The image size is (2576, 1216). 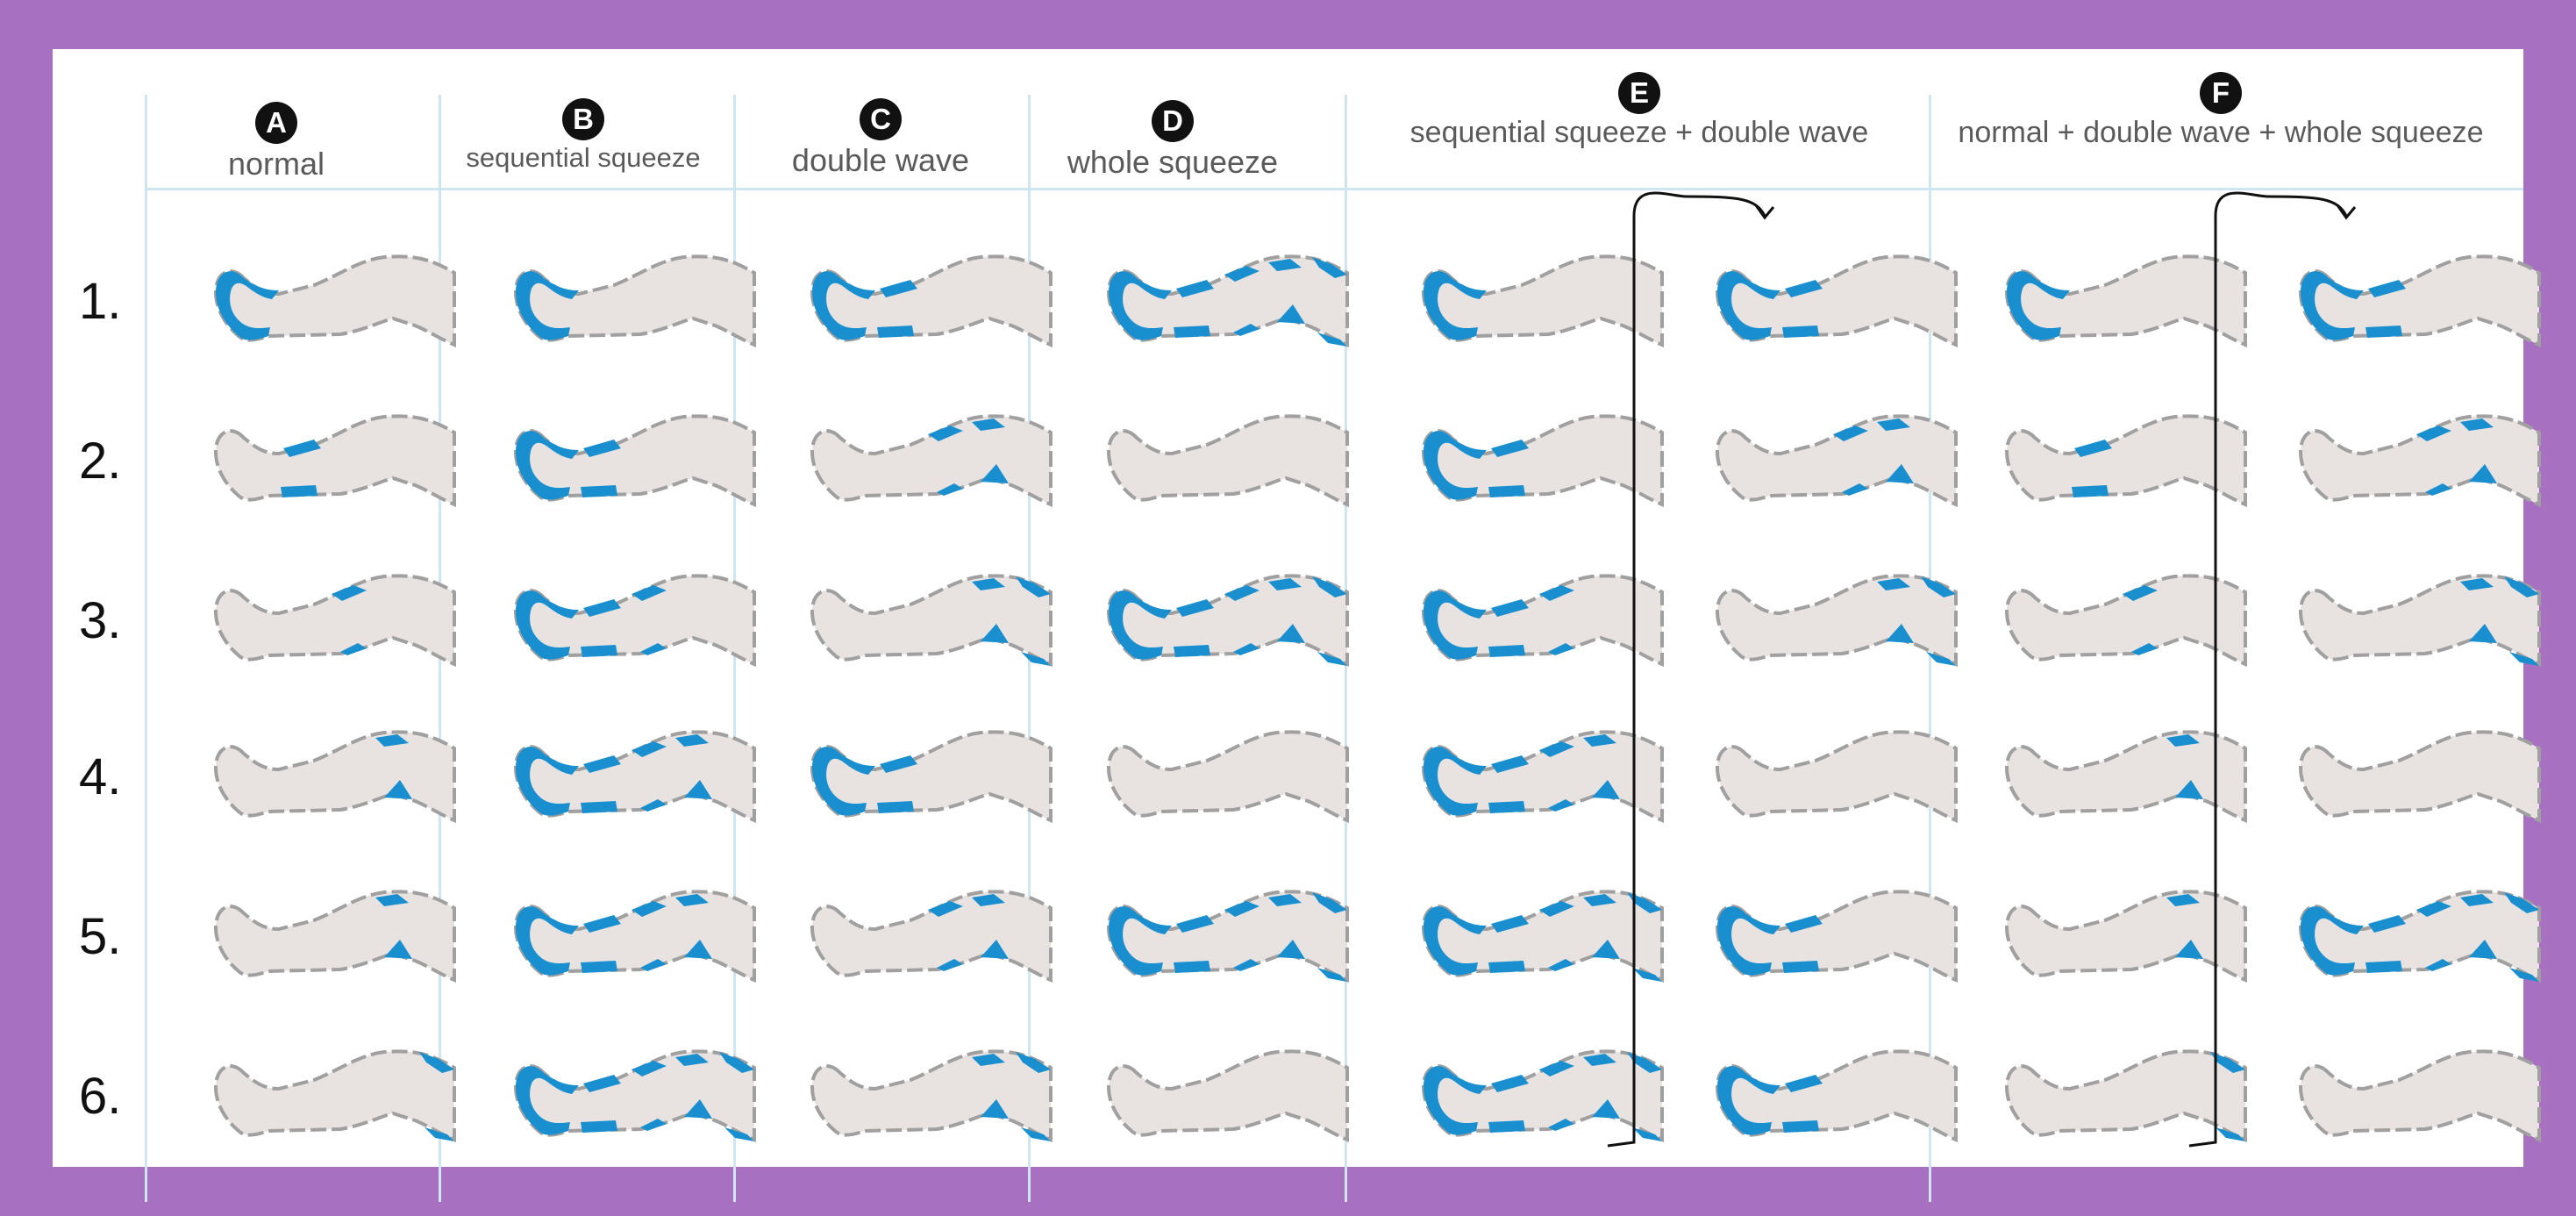 What do you see at coordinates (101, 620) in the screenshot?
I see `row-label-3: 3.` at bounding box center [101, 620].